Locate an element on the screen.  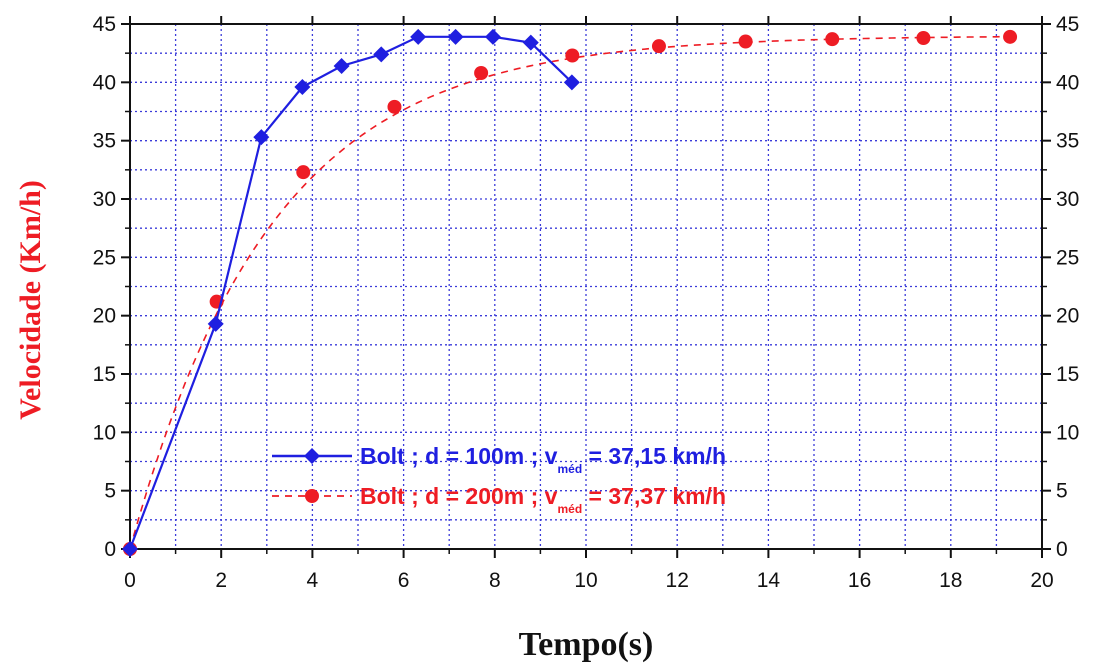
y-tick-label-right: 45 is located at coordinates (1067, 24).